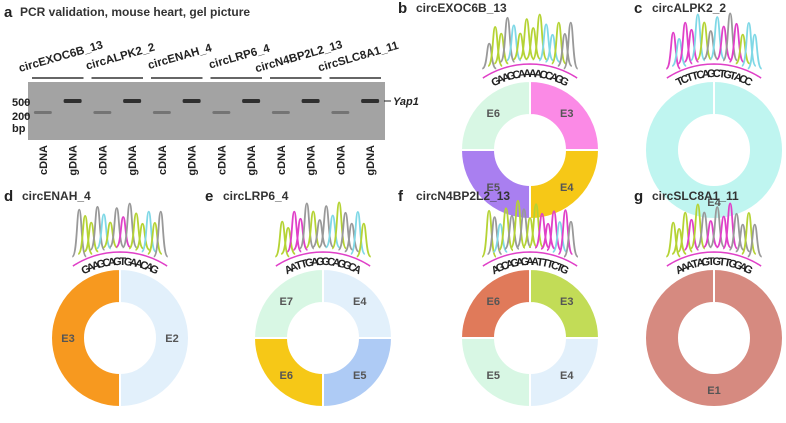 Image resolution: width=786 pixels, height=423 pixels. Describe the element at coordinates (406, 102) in the screenshot. I see `band-label: Yap1` at that location.